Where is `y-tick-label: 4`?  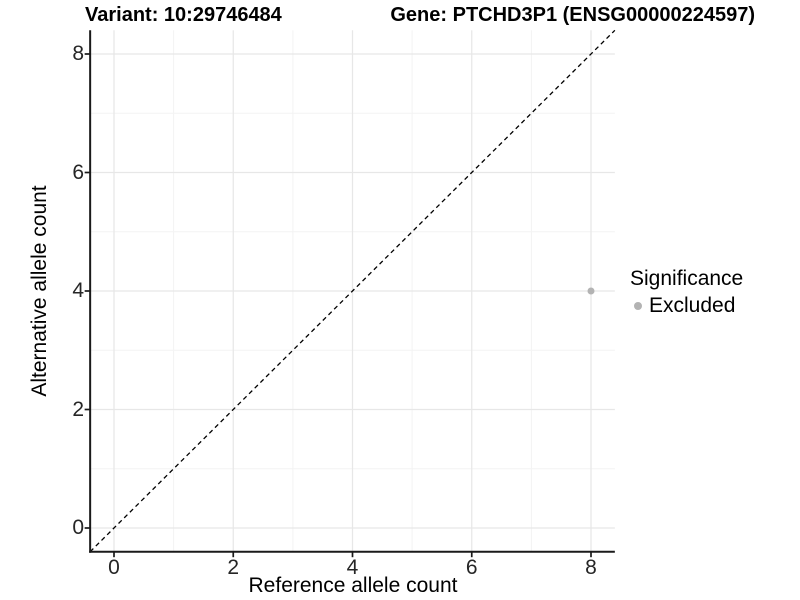
y-tick-label: 4 is located at coordinates (78, 290).